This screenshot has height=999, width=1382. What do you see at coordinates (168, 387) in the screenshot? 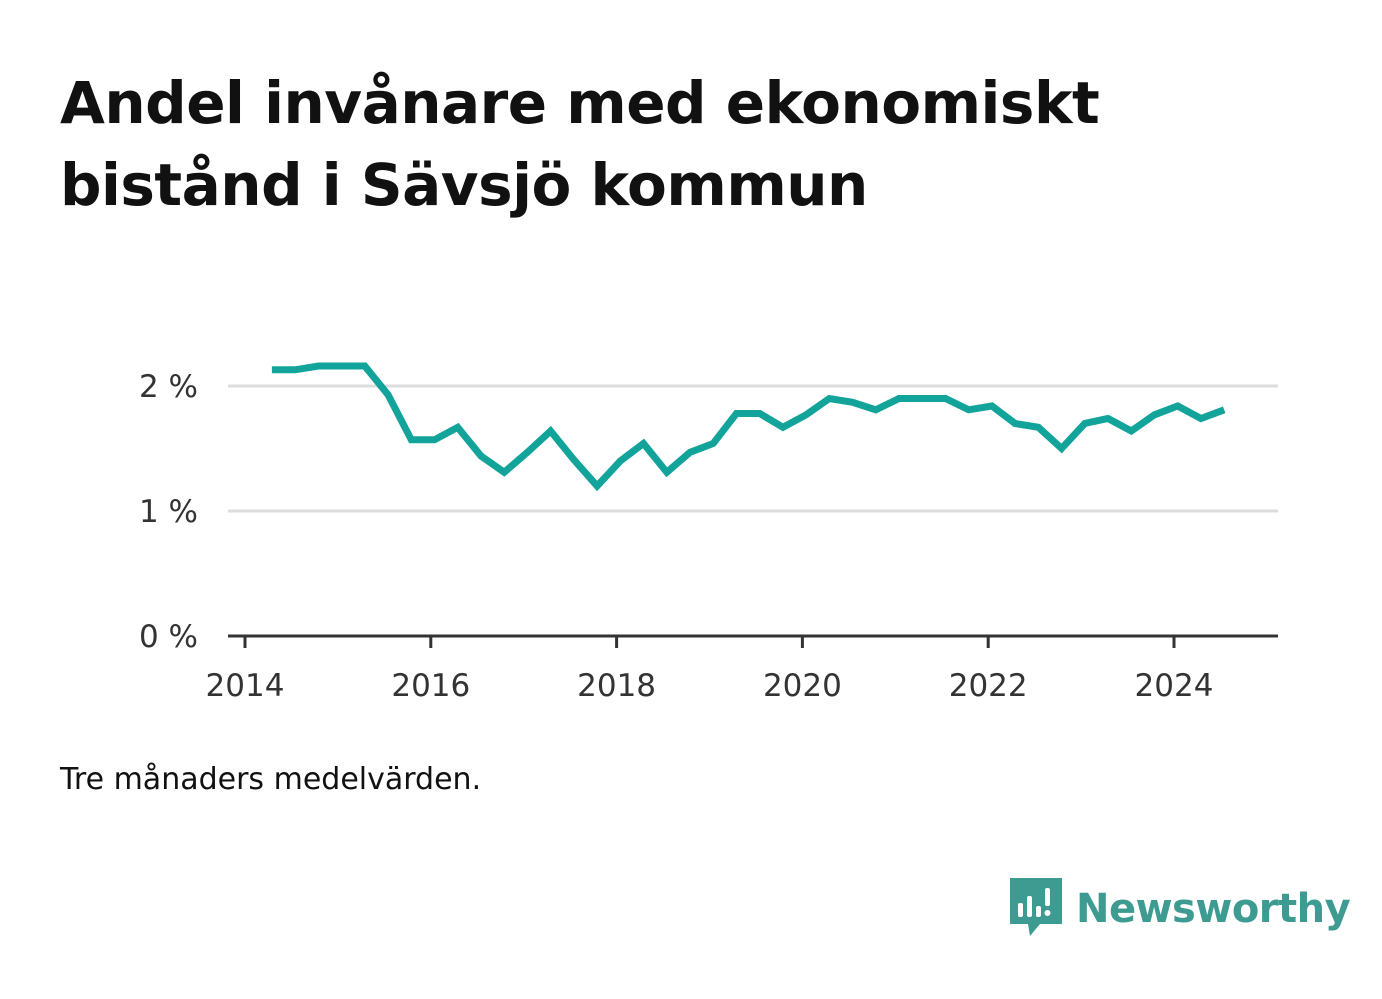
I see `y-tick-label: 2 %` at bounding box center [168, 387].